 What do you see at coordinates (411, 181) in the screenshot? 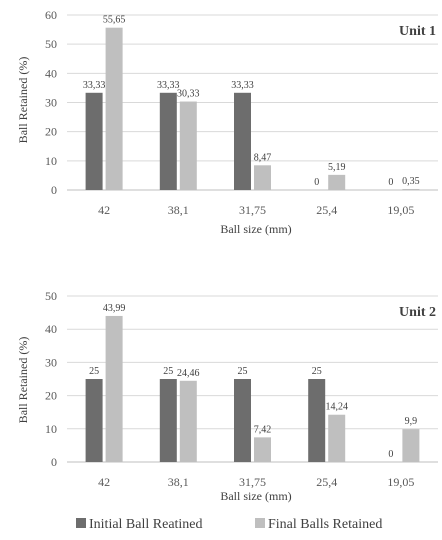
I see `data-label: 0,35` at bounding box center [411, 181].